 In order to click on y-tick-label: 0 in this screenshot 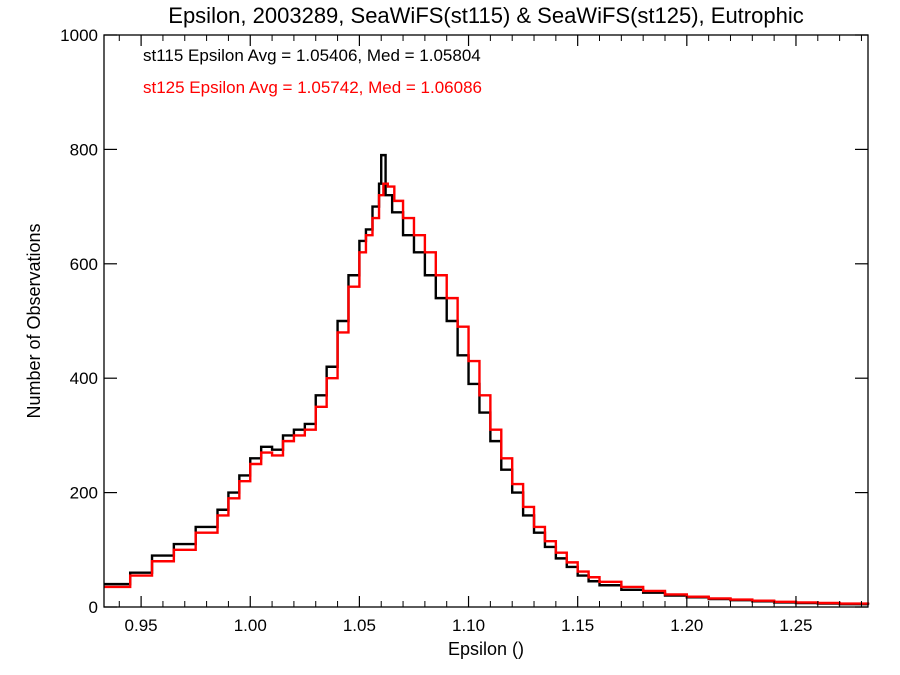, I will do `click(93, 607)`.